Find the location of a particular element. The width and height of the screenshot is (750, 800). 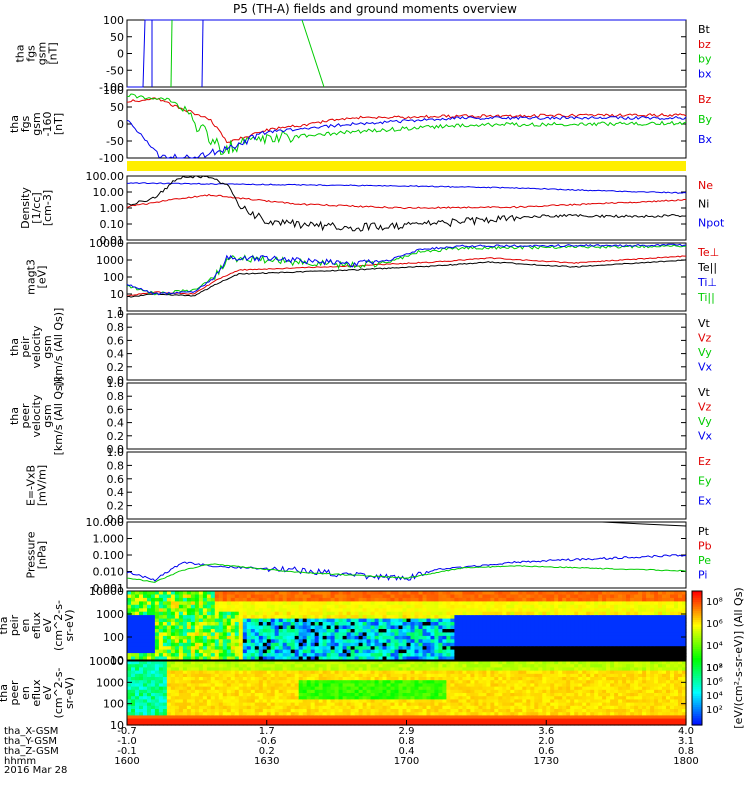

legend-Bt: Bt is located at coordinates (704, 29).